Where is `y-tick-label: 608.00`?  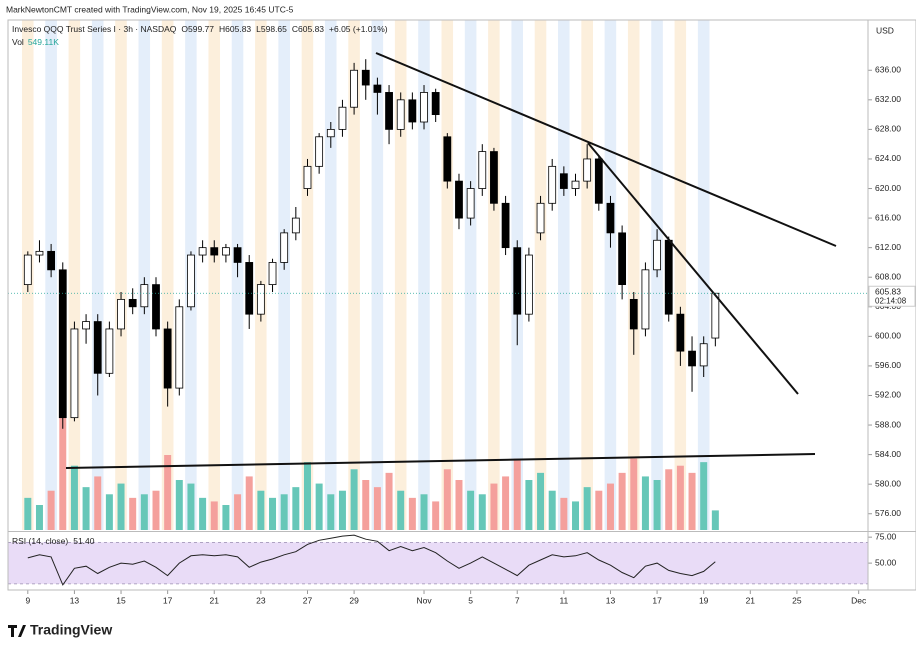 y-tick-label: 608.00 is located at coordinates (888, 276).